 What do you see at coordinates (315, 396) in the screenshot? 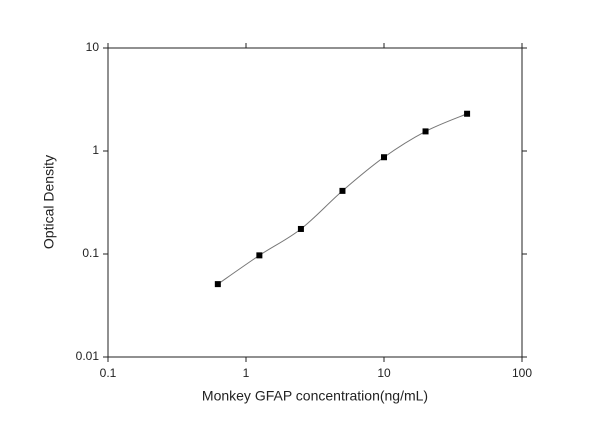
I see `x-axis-title: Monkey GFAP concentration(ng/mL)` at bounding box center [315, 396].